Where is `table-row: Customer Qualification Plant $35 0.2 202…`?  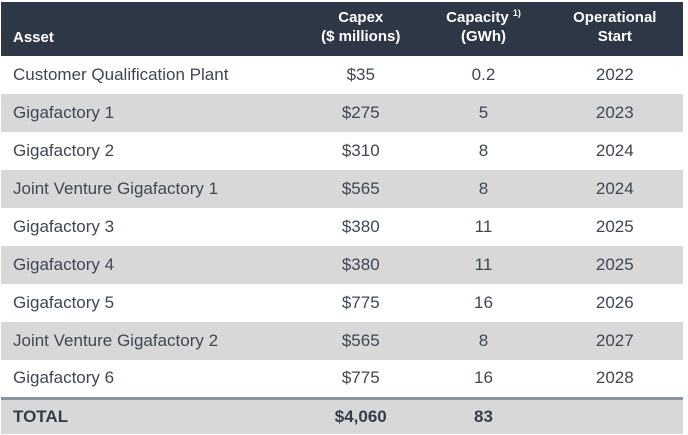
table-row: Customer Qualification Plant $35 0.2 202… is located at coordinates (342, 75).